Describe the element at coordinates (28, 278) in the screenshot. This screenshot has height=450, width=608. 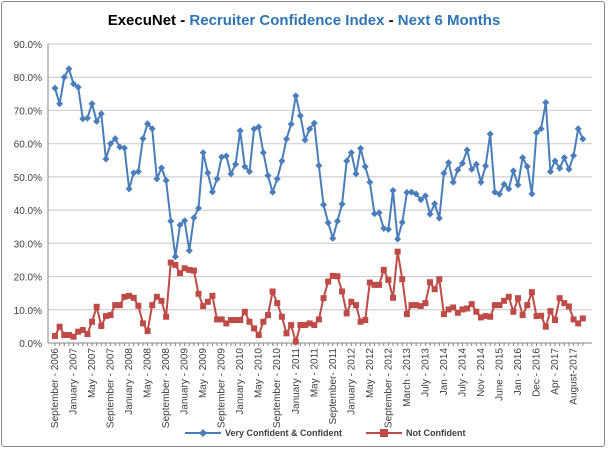
I see `y-tick-label: 20.0%` at that location.